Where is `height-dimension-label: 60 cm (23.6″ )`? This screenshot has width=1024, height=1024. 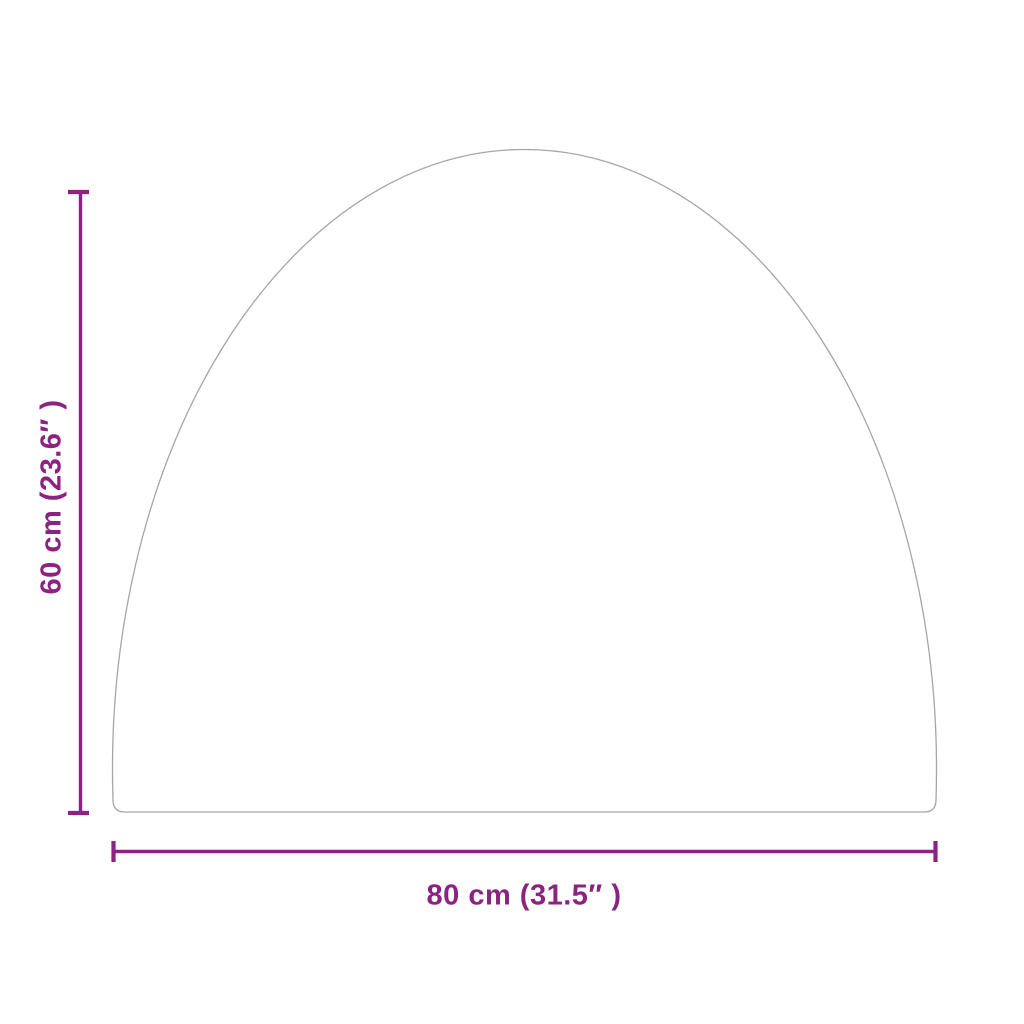
height-dimension-label: 60 cm (23.6″ ) is located at coordinates (51, 497).